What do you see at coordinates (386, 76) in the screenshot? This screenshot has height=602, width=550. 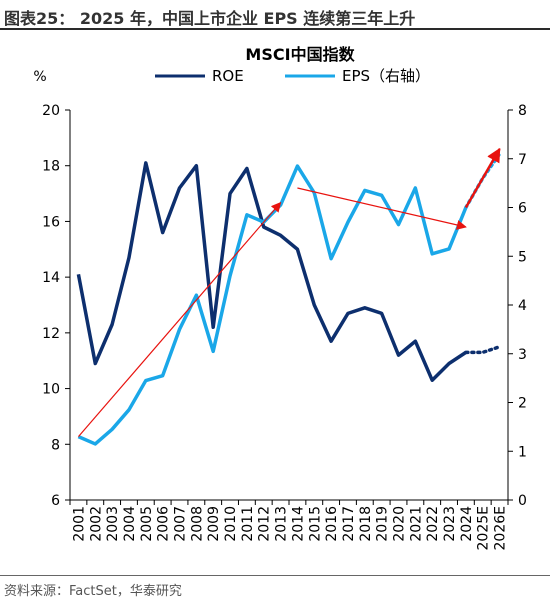 I see `legend-eps-label: EPS（右轴）` at bounding box center [386, 76].